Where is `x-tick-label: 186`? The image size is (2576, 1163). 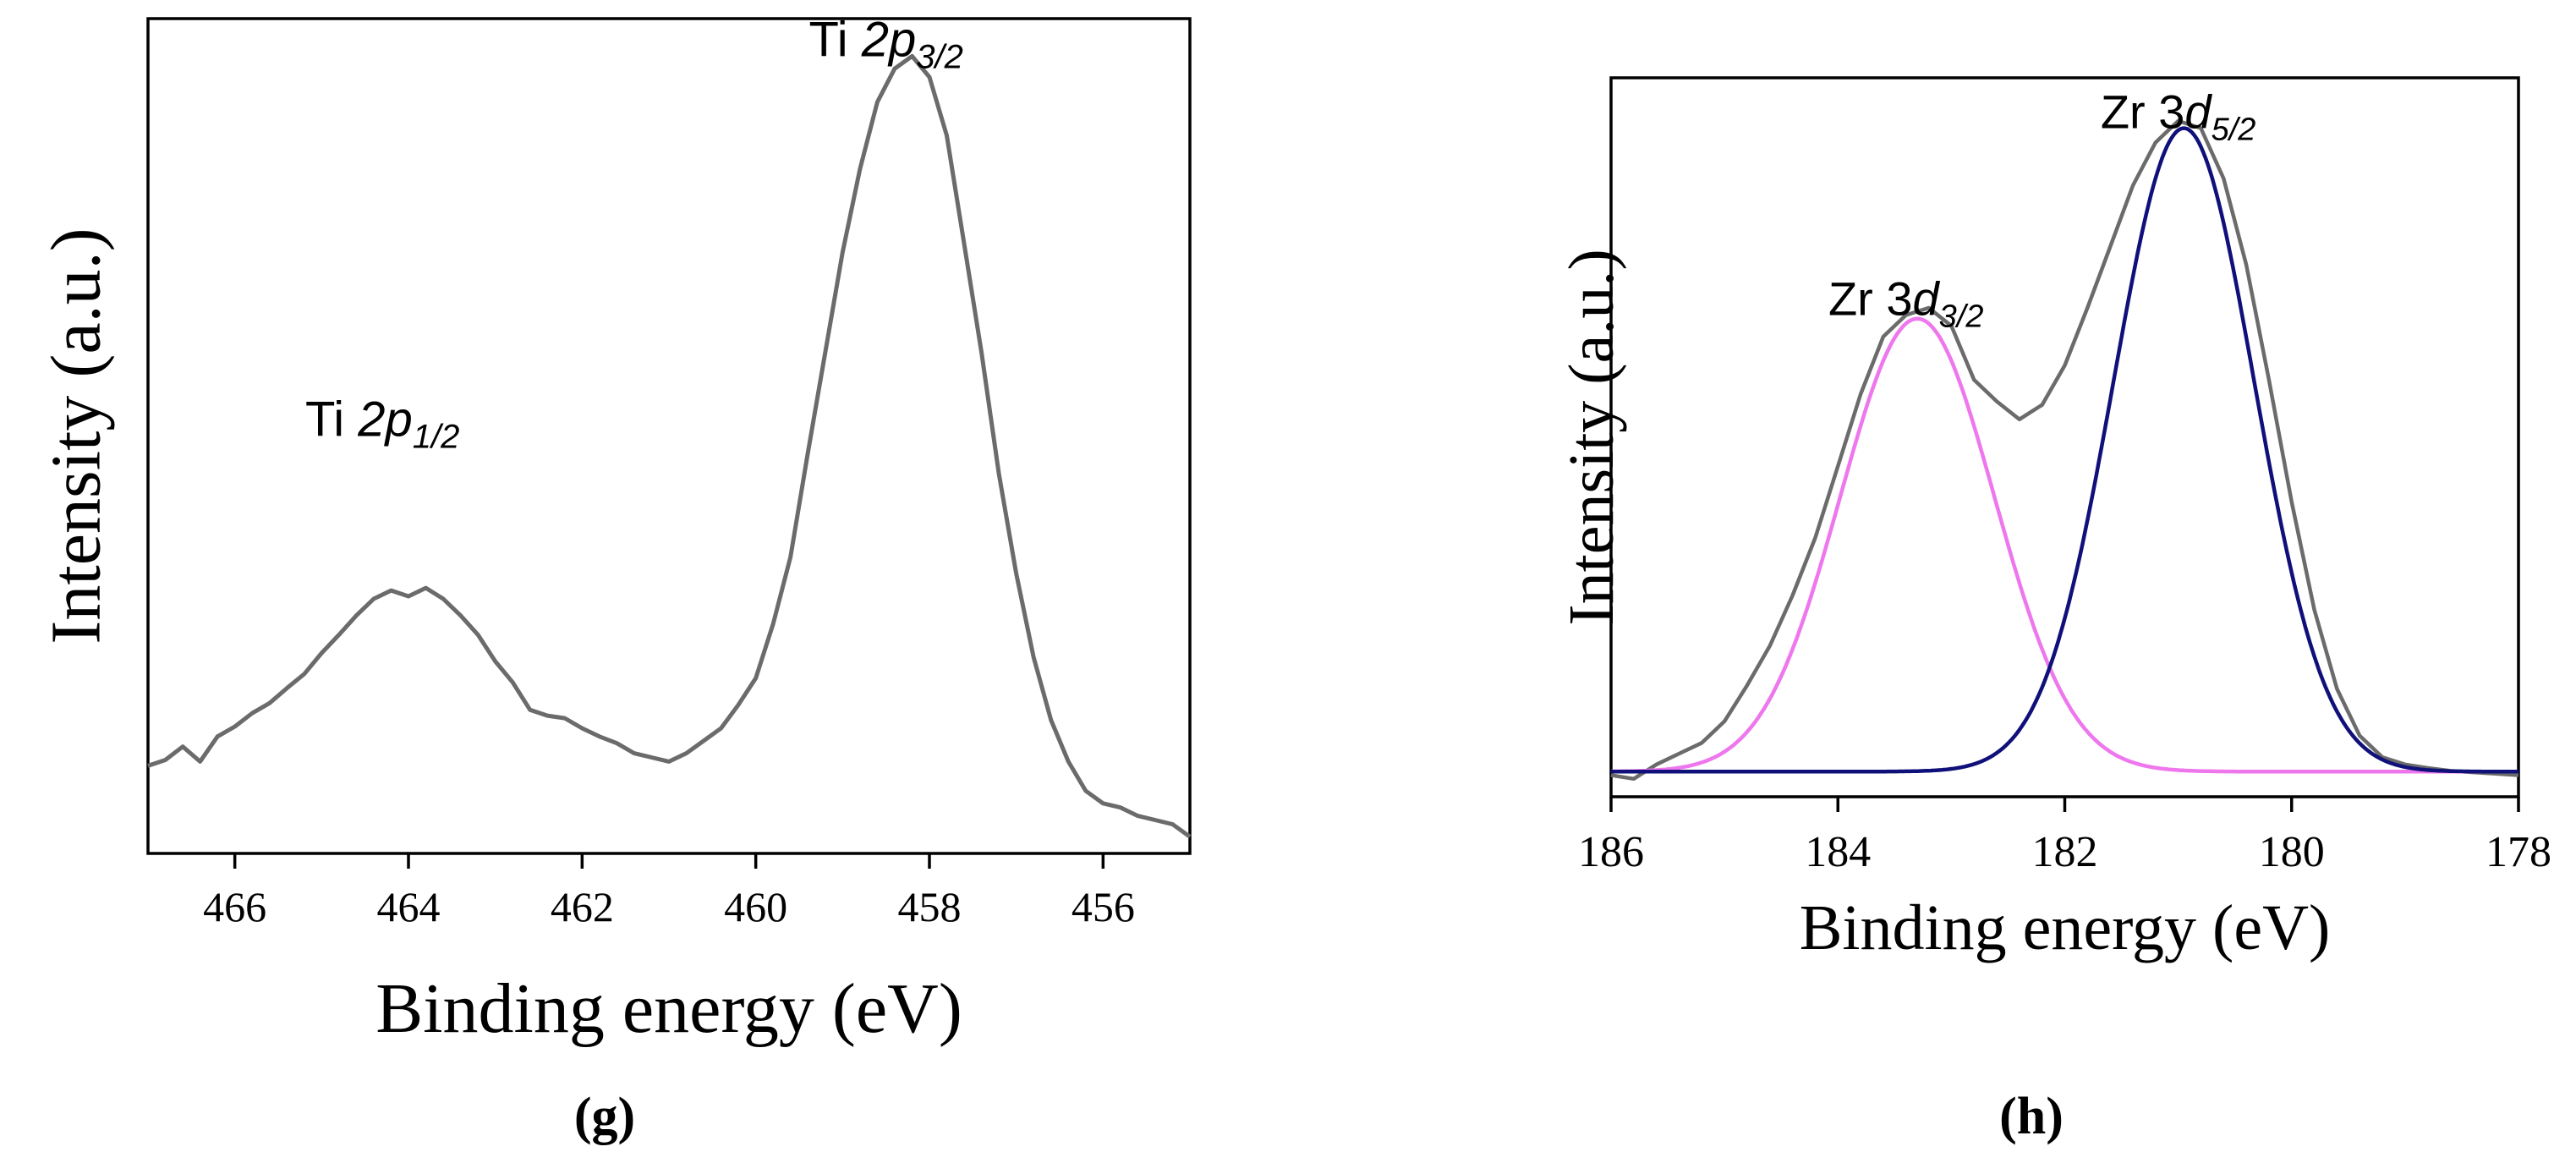 x-tick-label: 186 is located at coordinates (1611, 852).